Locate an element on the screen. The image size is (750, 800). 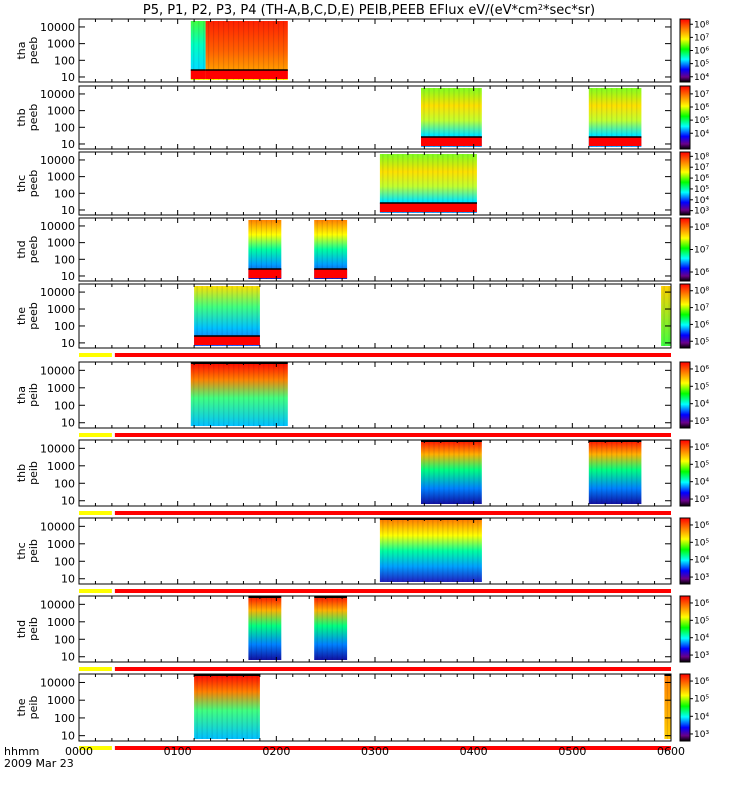
y-axis-label: thepeeb is located at coordinates (27, 316).